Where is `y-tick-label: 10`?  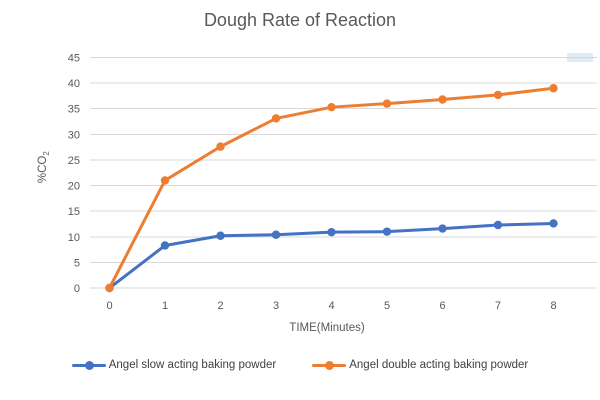
y-tick-label: 10 is located at coordinates (74, 238).